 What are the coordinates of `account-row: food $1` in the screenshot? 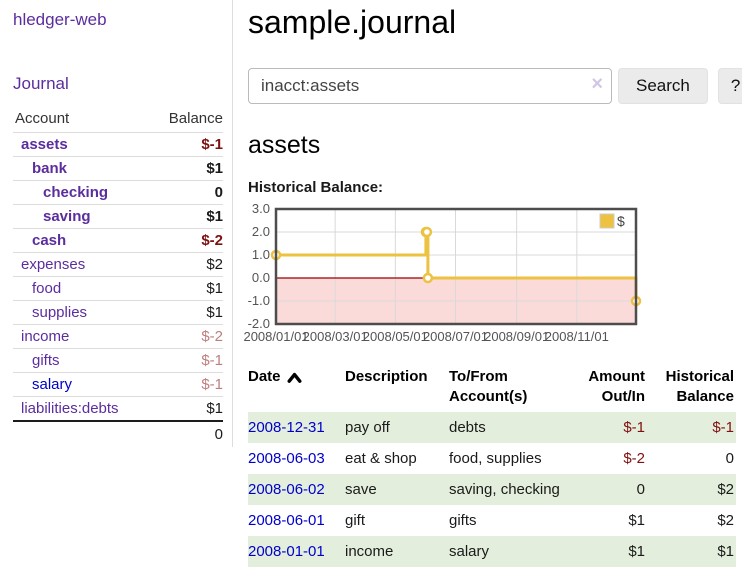 It's located at (118, 288).